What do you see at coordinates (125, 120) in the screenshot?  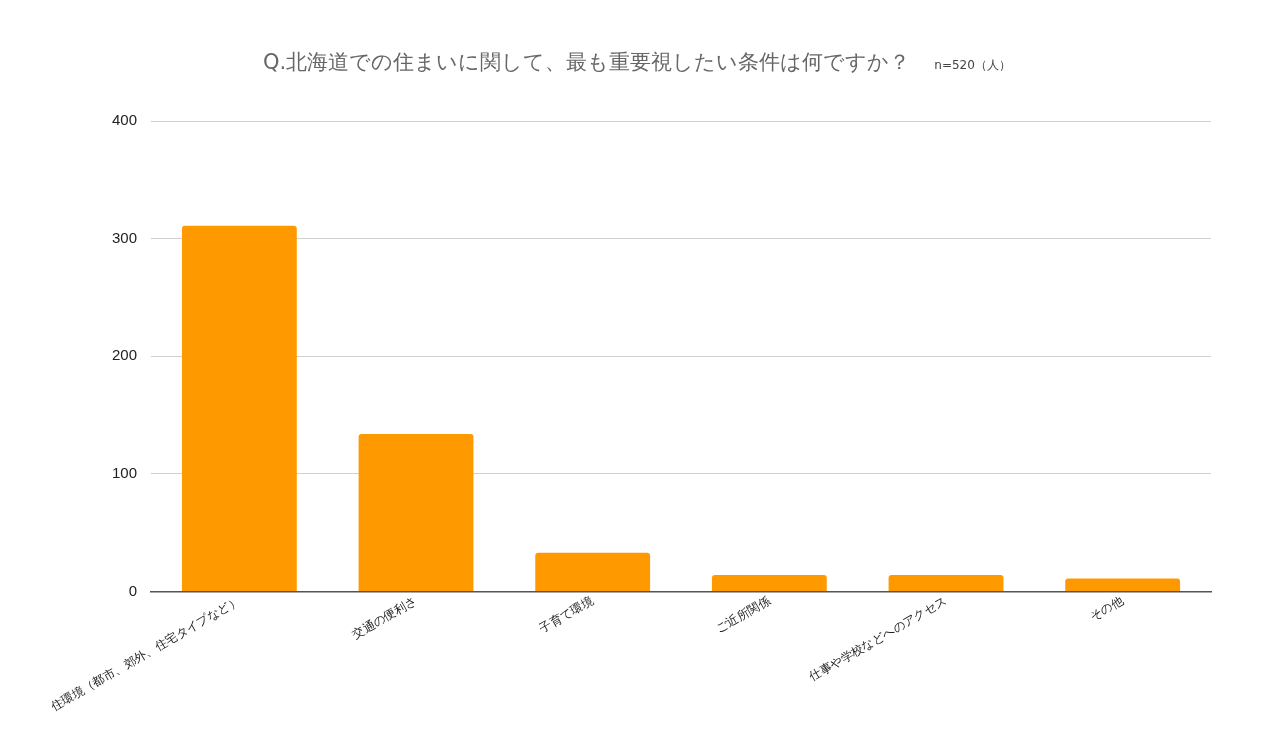 I see `y-tick-label: 400` at bounding box center [125, 120].